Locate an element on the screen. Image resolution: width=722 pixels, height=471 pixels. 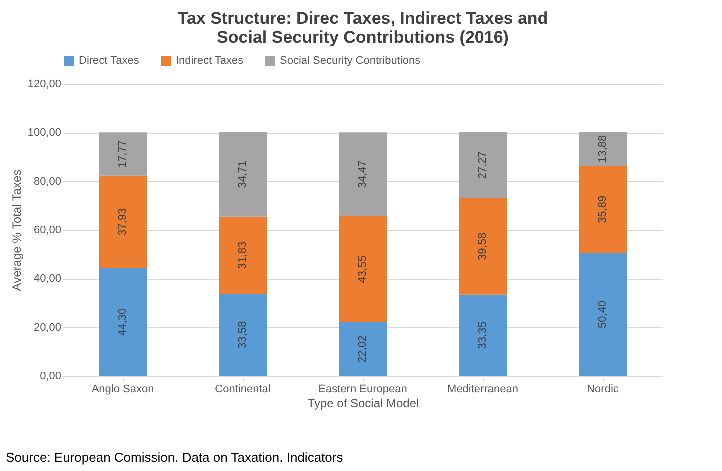
y-tick-label: 20,00 is located at coordinates (48, 328).